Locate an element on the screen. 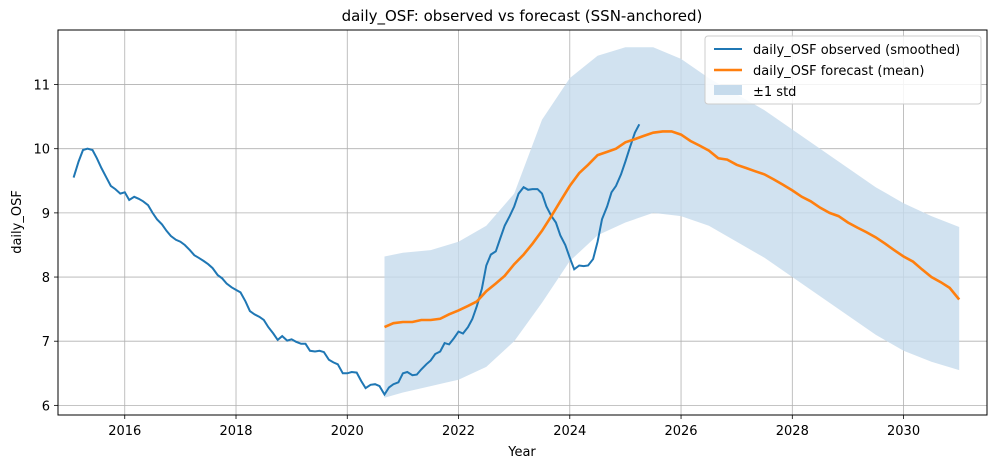 The image size is (997, 468). legend-label-forecast: daily_OSF forecast (mean) is located at coordinates (838, 71).